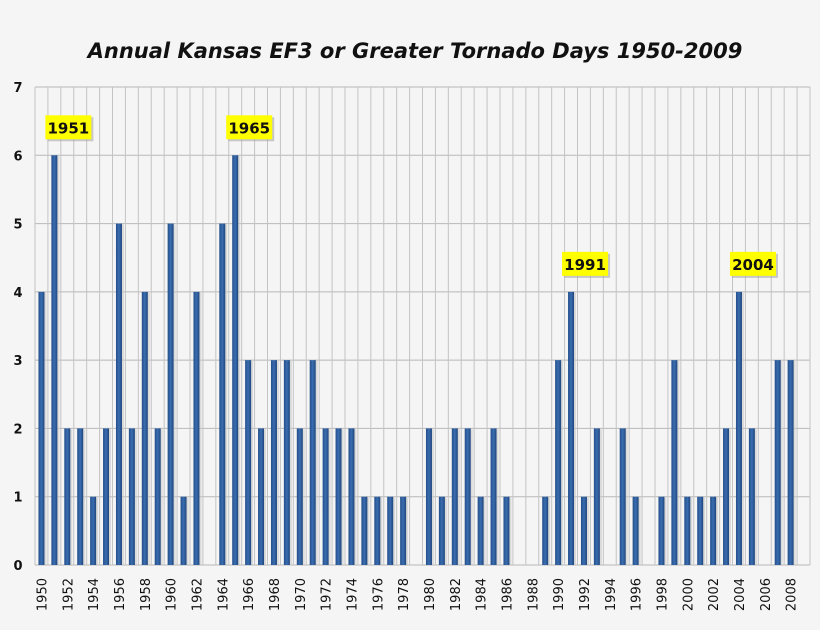 Image resolution: width=820 pixels, height=630 pixels. Describe the element at coordinates (545, 530) in the screenshot. I see `bar-1989` at that location.